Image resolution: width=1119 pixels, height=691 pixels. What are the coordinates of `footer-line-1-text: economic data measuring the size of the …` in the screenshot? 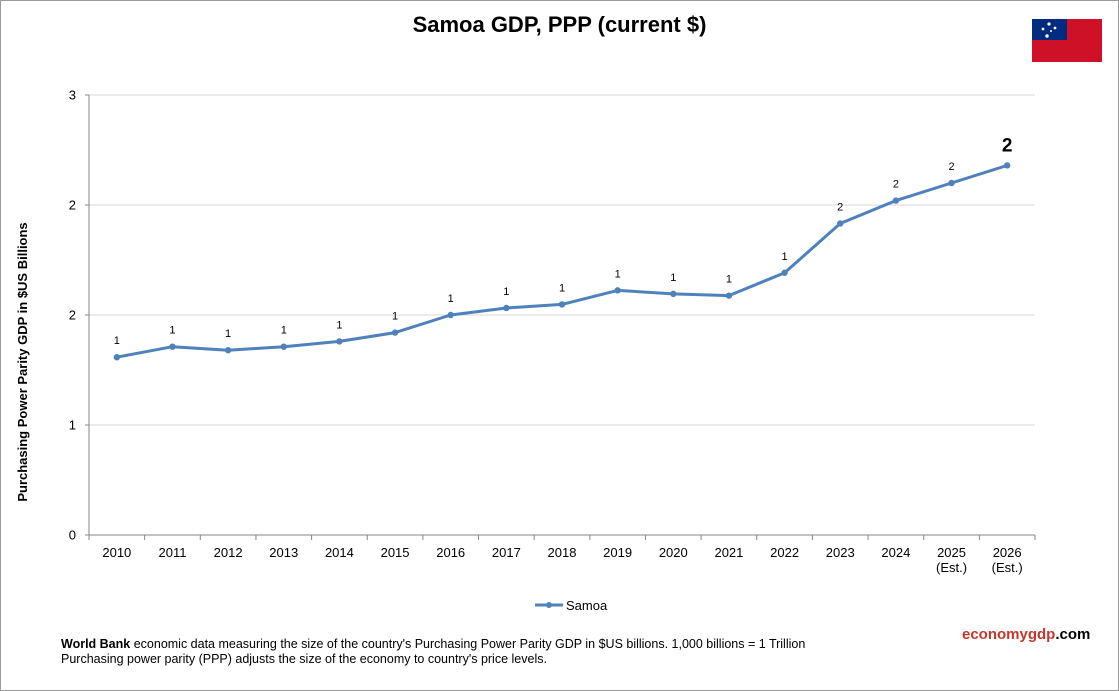 It's located at (468, 644).